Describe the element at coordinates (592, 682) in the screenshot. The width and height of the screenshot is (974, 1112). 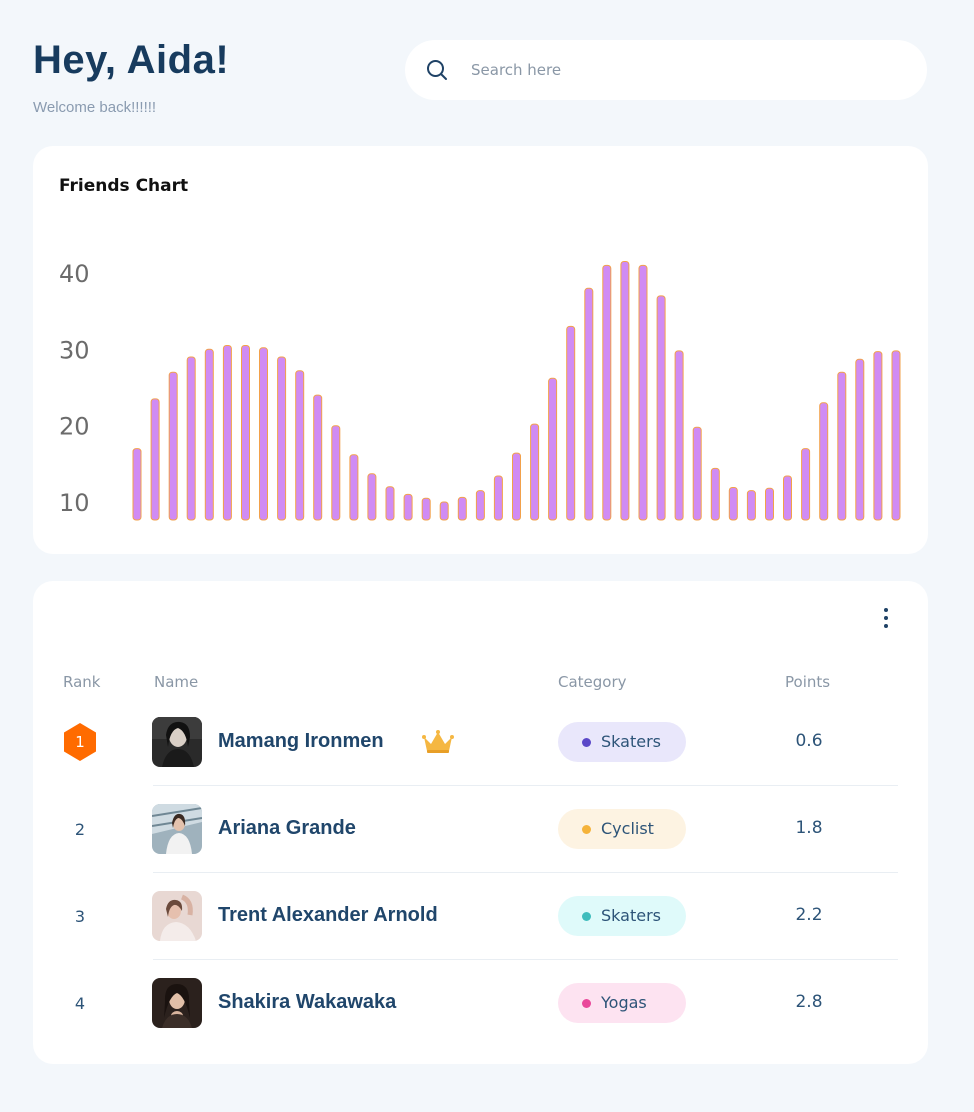
I see `column-header-category: Category` at that location.